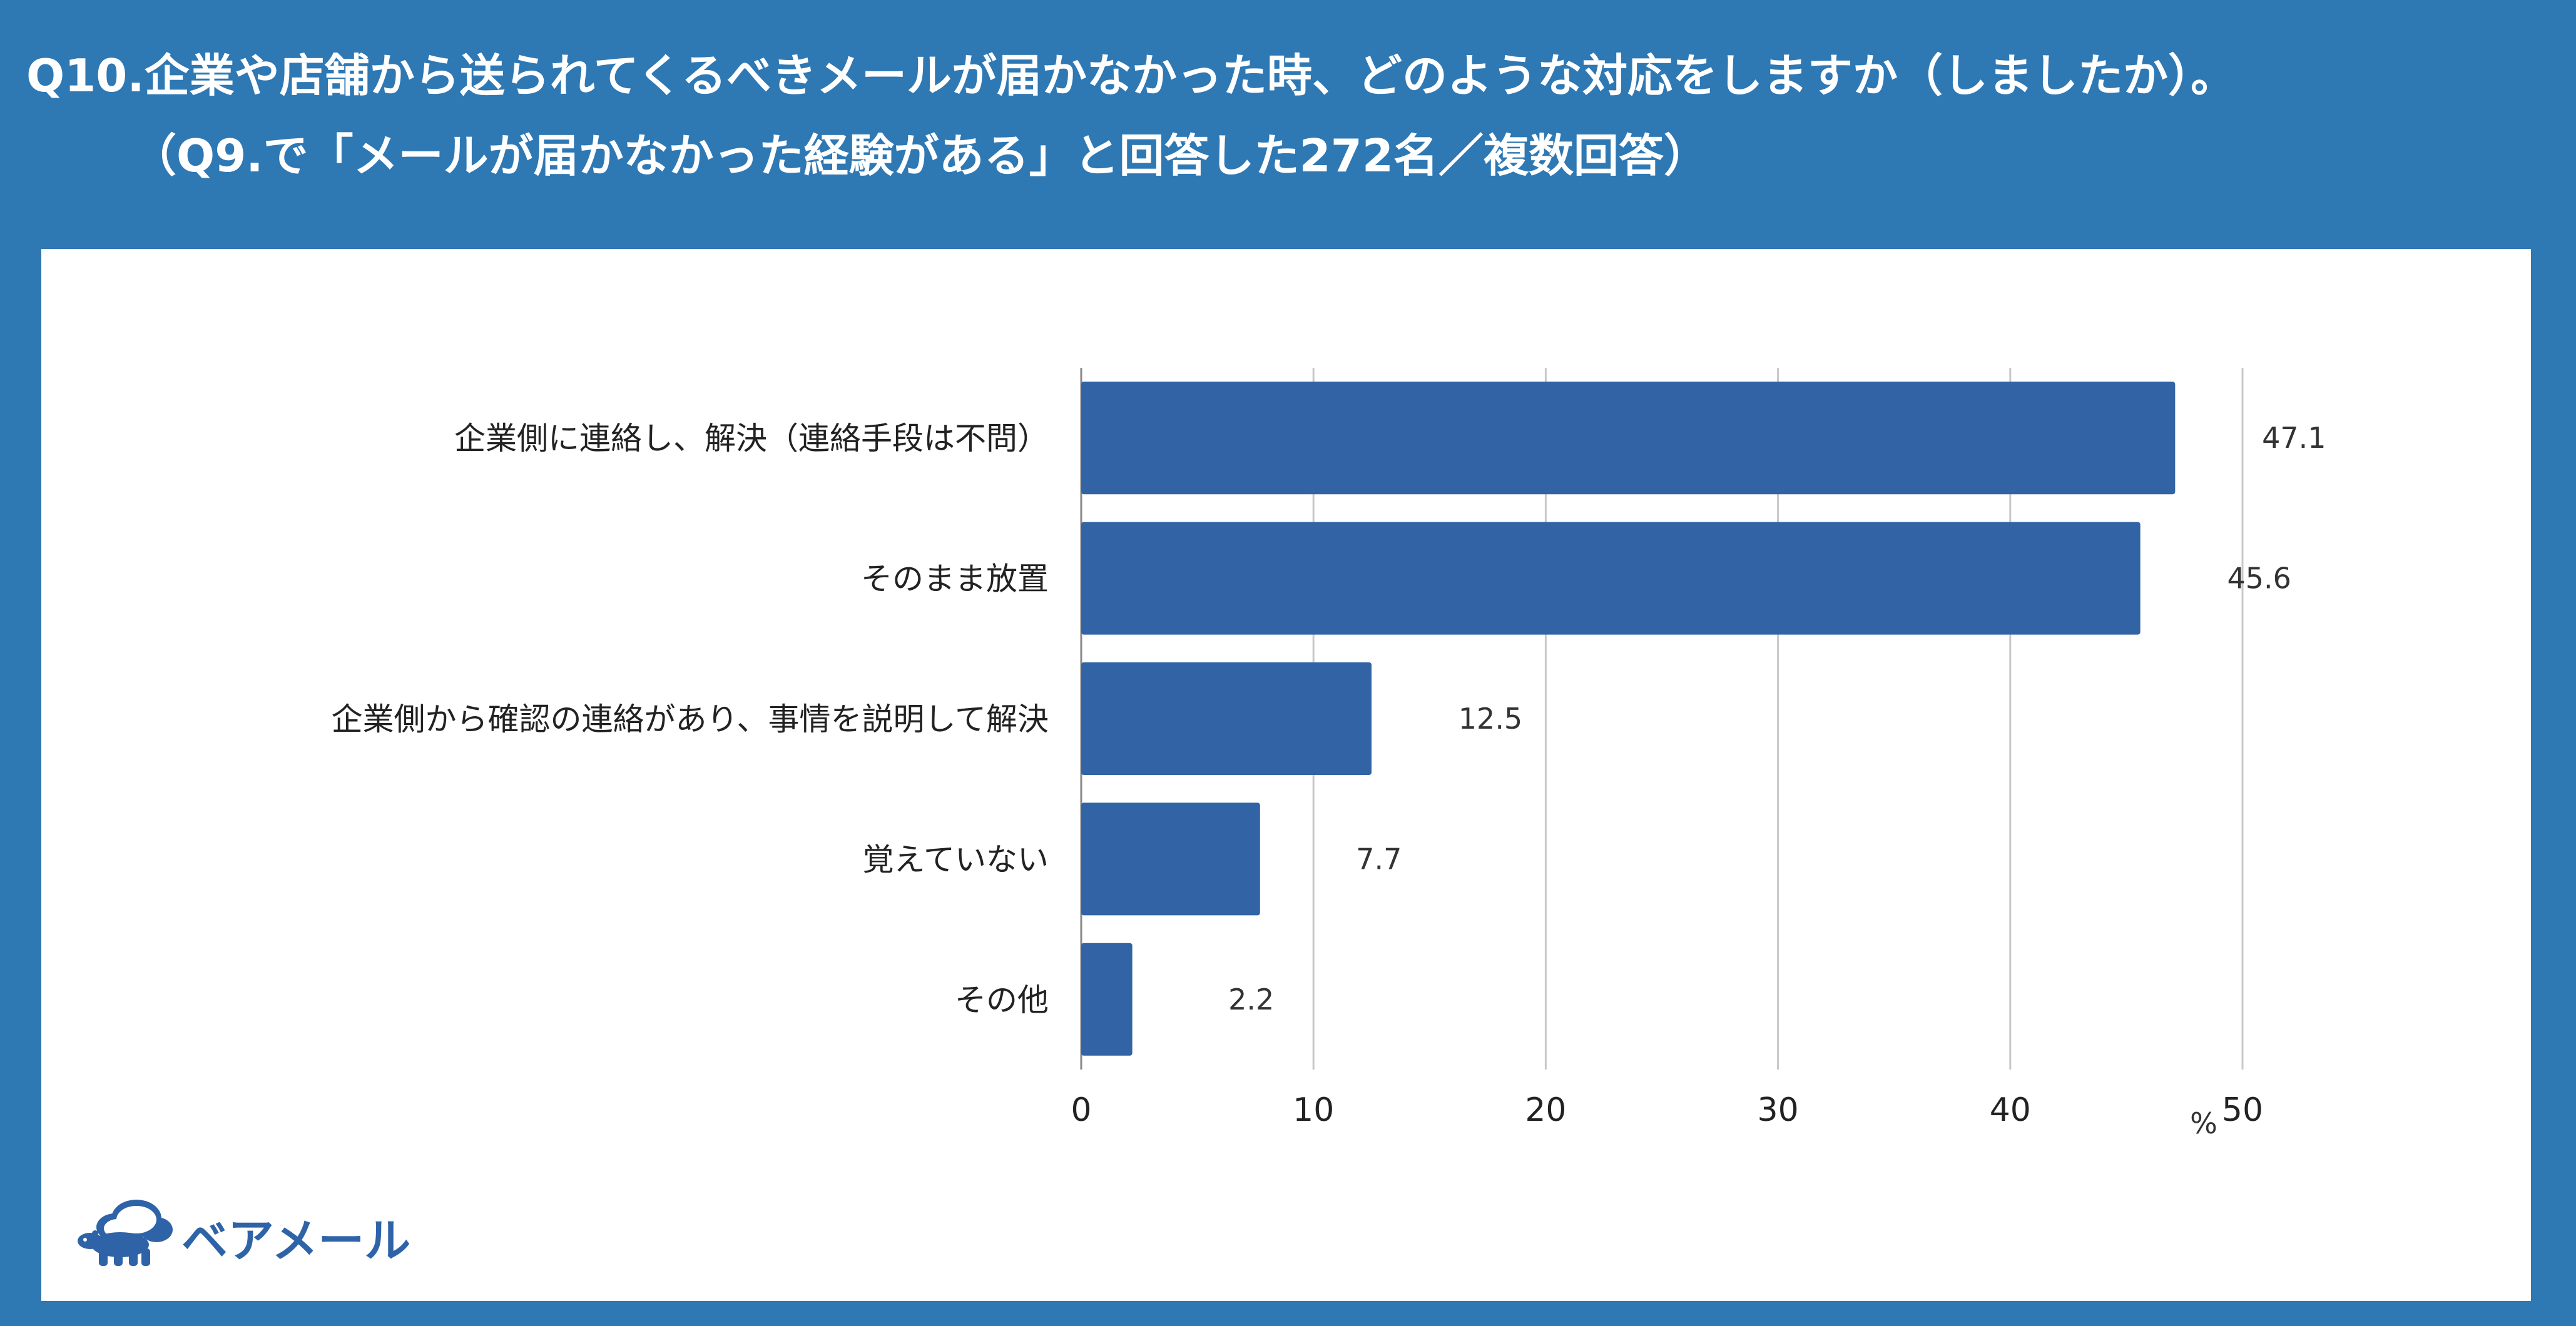 The height and width of the screenshot is (1326, 2576). What do you see at coordinates (2242, 1110) in the screenshot?
I see `x-tick-label: 50` at bounding box center [2242, 1110].